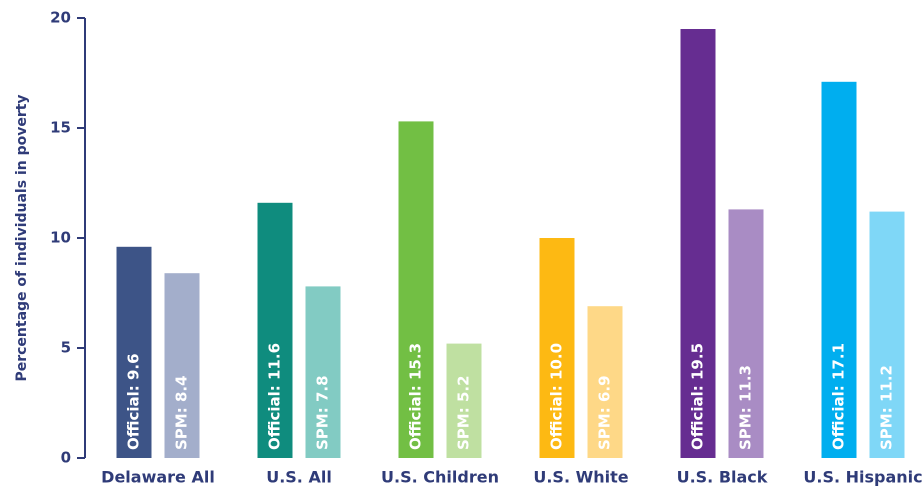 This screenshot has width=923, height=491. What do you see at coordinates (158, 477) in the screenshot?
I see `x-tick-label: Delaware All` at bounding box center [158, 477].